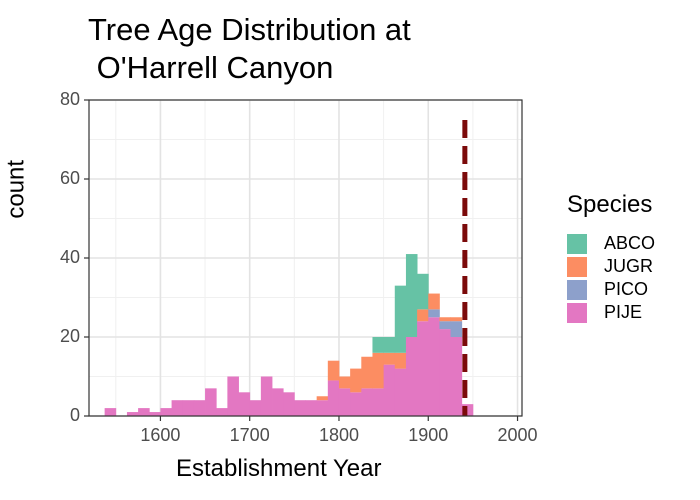 This screenshot has height=500, width=700. What do you see at coordinates (628, 266) in the screenshot?
I see `legend-label: JUGR` at bounding box center [628, 266].